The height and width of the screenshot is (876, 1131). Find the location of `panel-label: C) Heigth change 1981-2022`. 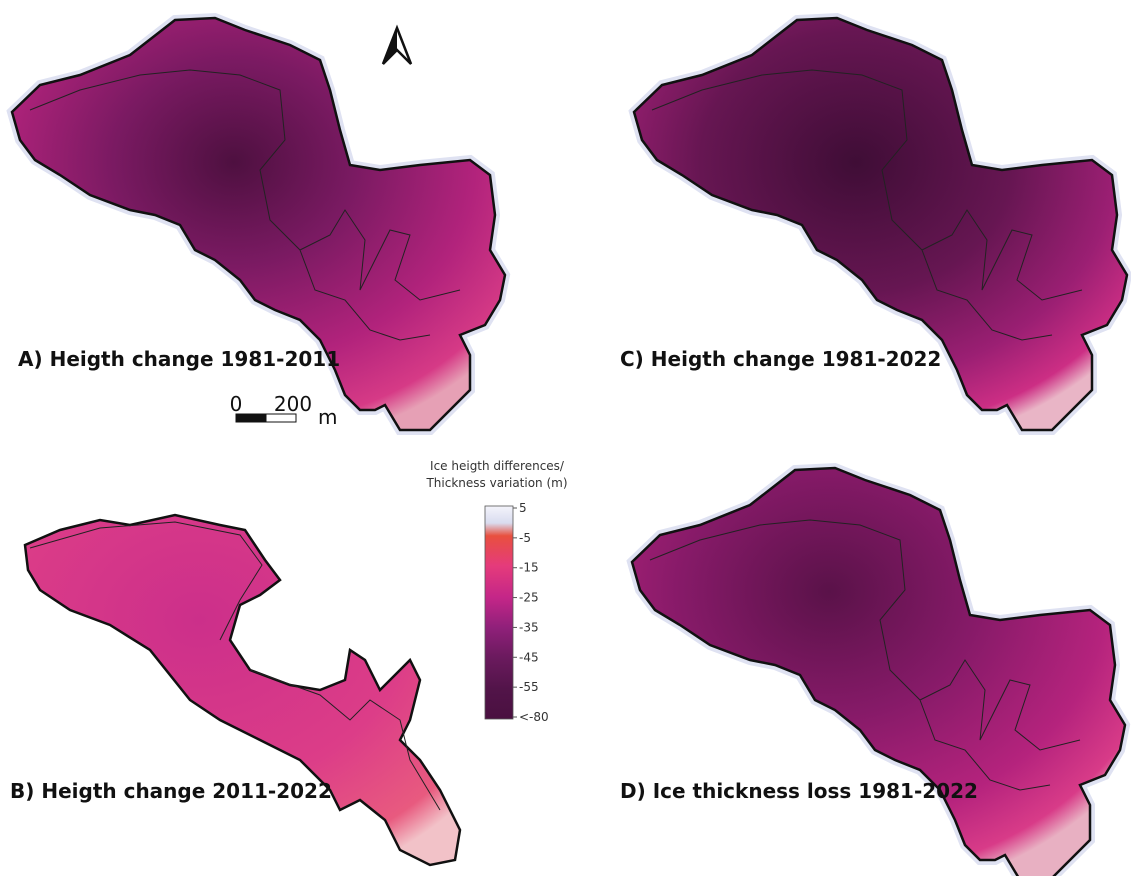

panel-label: C) Heigth change 1981-2022 is located at coordinates (780, 359).